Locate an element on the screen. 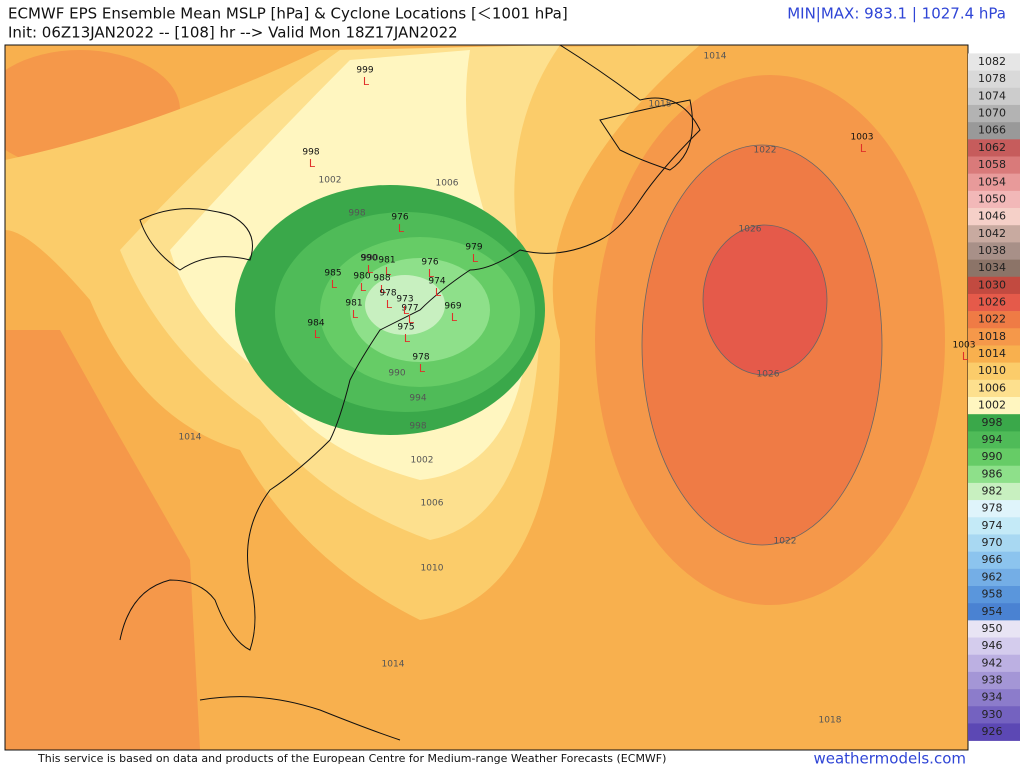 The image size is (1024, 772). colorbar-label: 1078 is located at coordinates (992, 78).